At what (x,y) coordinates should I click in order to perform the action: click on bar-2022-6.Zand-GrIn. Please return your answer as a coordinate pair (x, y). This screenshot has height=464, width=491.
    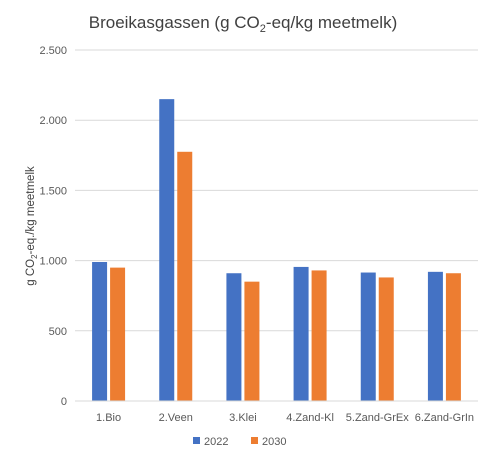
    Looking at the image, I should click on (435, 336).